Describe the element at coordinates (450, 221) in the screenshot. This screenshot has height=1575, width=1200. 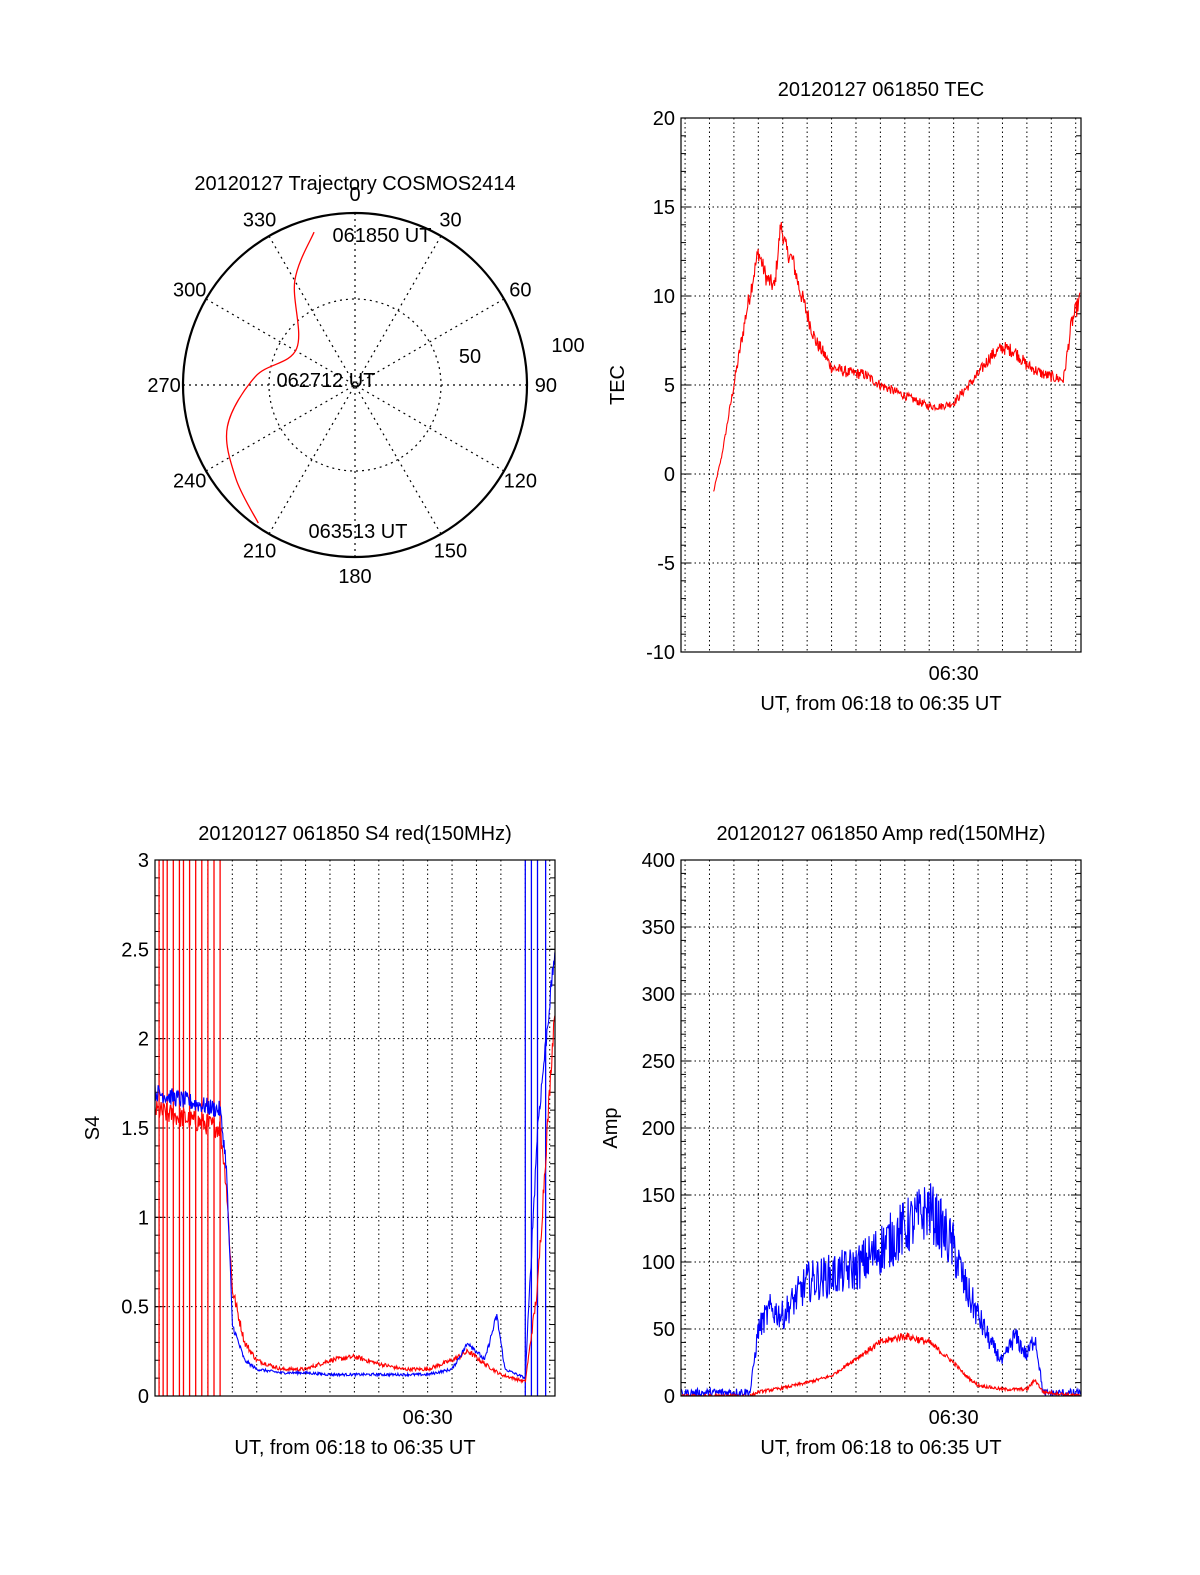
I see `polar-azimuth-label: 30` at that location.